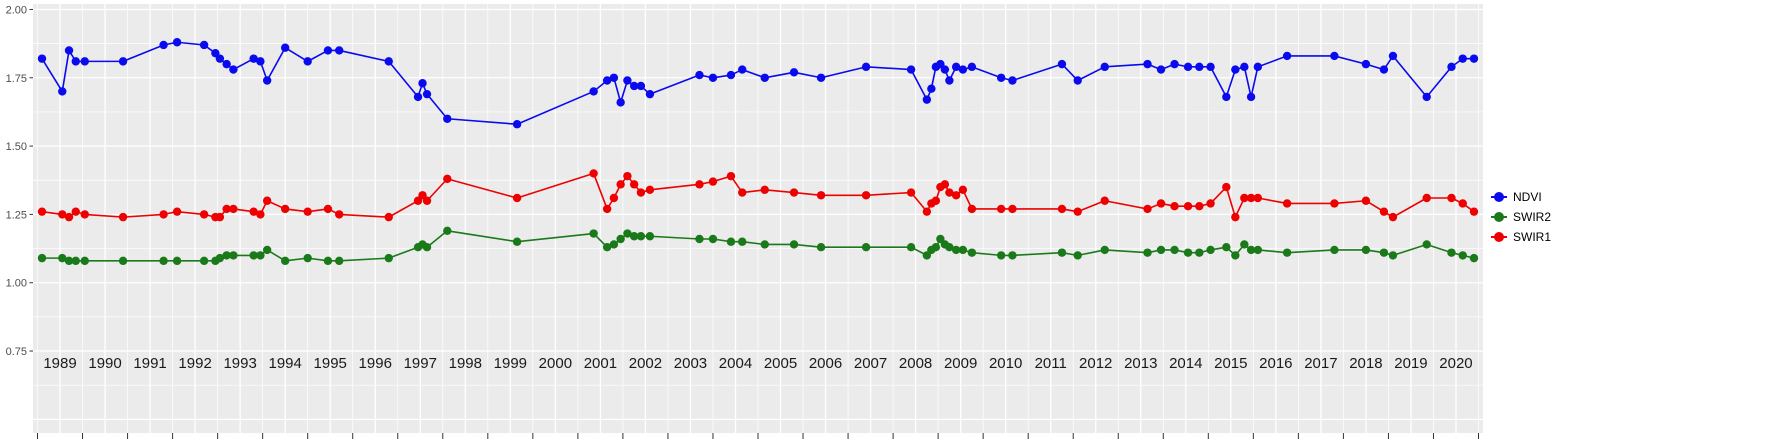  I want to click on legend-dot-swir1, so click(1499, 237).